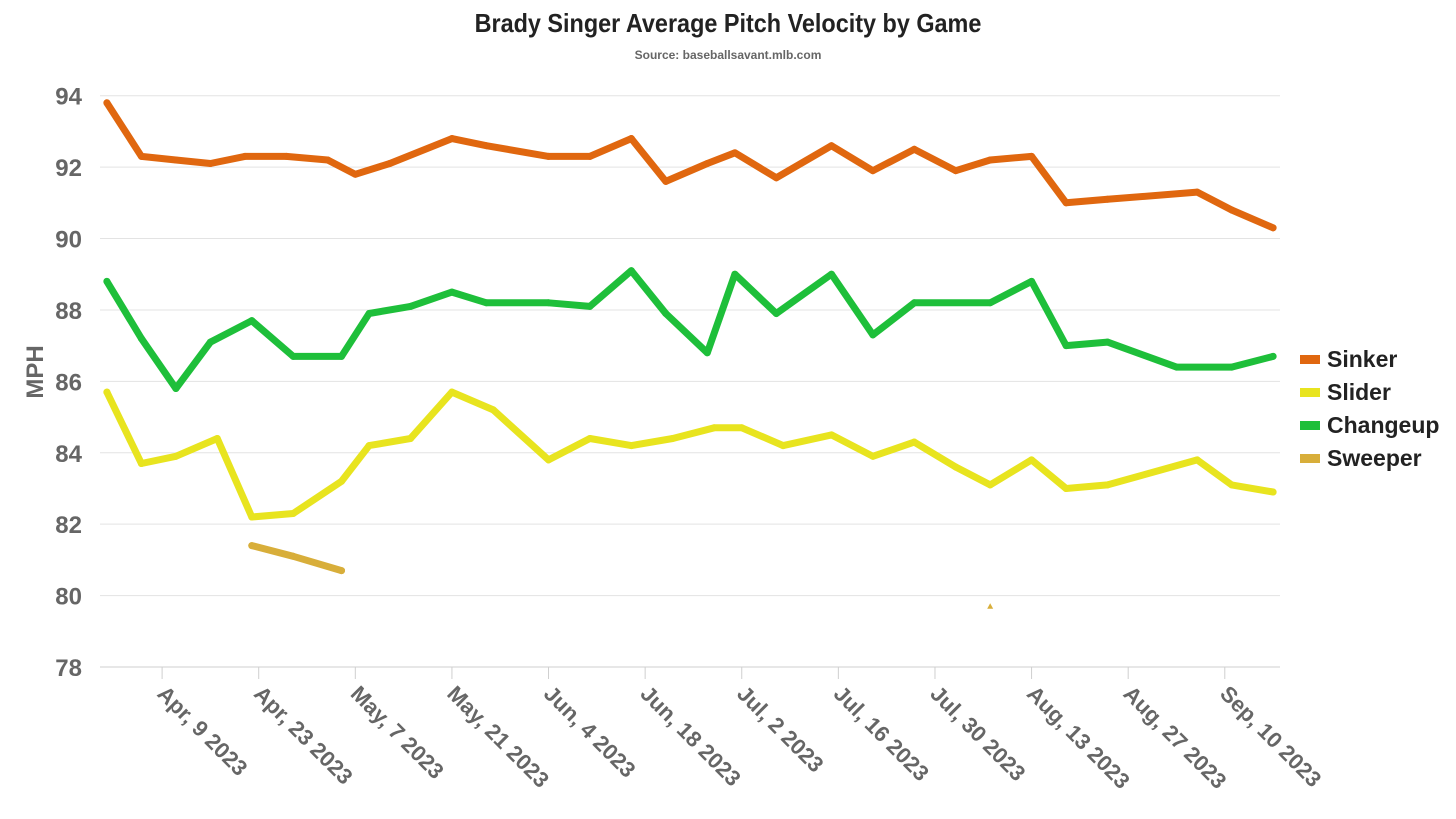  Describe the element at coordinates (881, 733) in the screenshot. I see `x-tick-label: Jul, 16 2023` at that location.